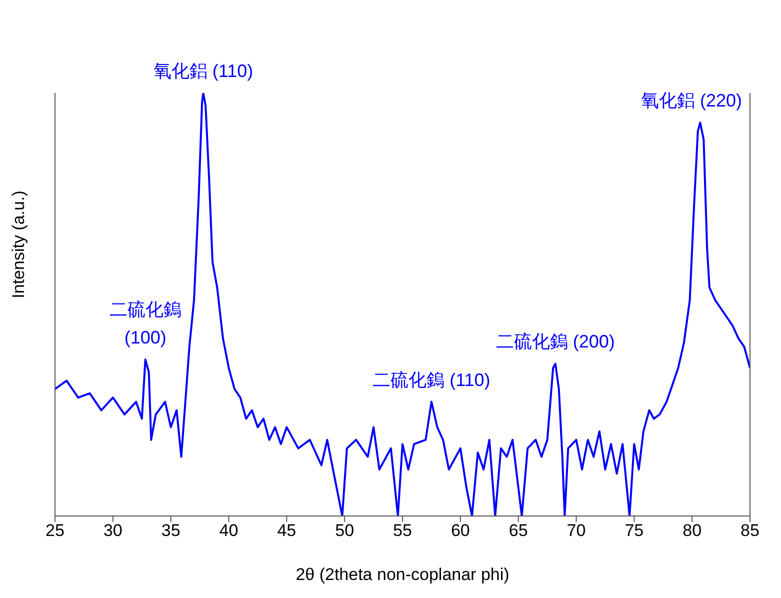 The height and width of the screenshot is (598, 781). I want to click on x-tick-label: 55, so click(402, 530).